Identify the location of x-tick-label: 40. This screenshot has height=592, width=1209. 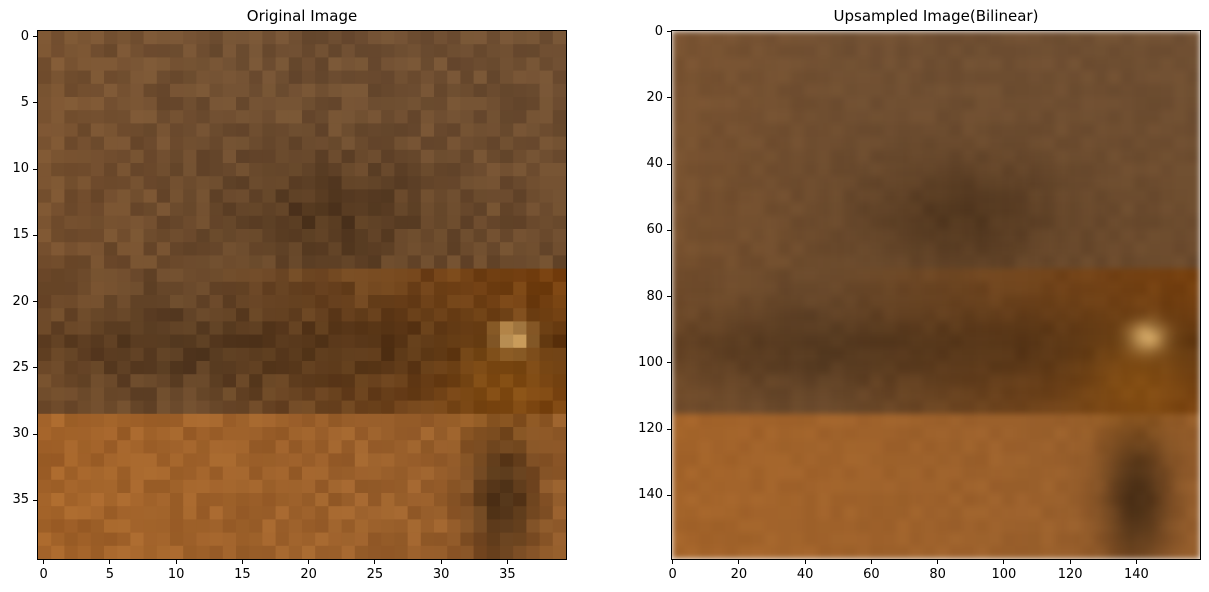
(805, 574).